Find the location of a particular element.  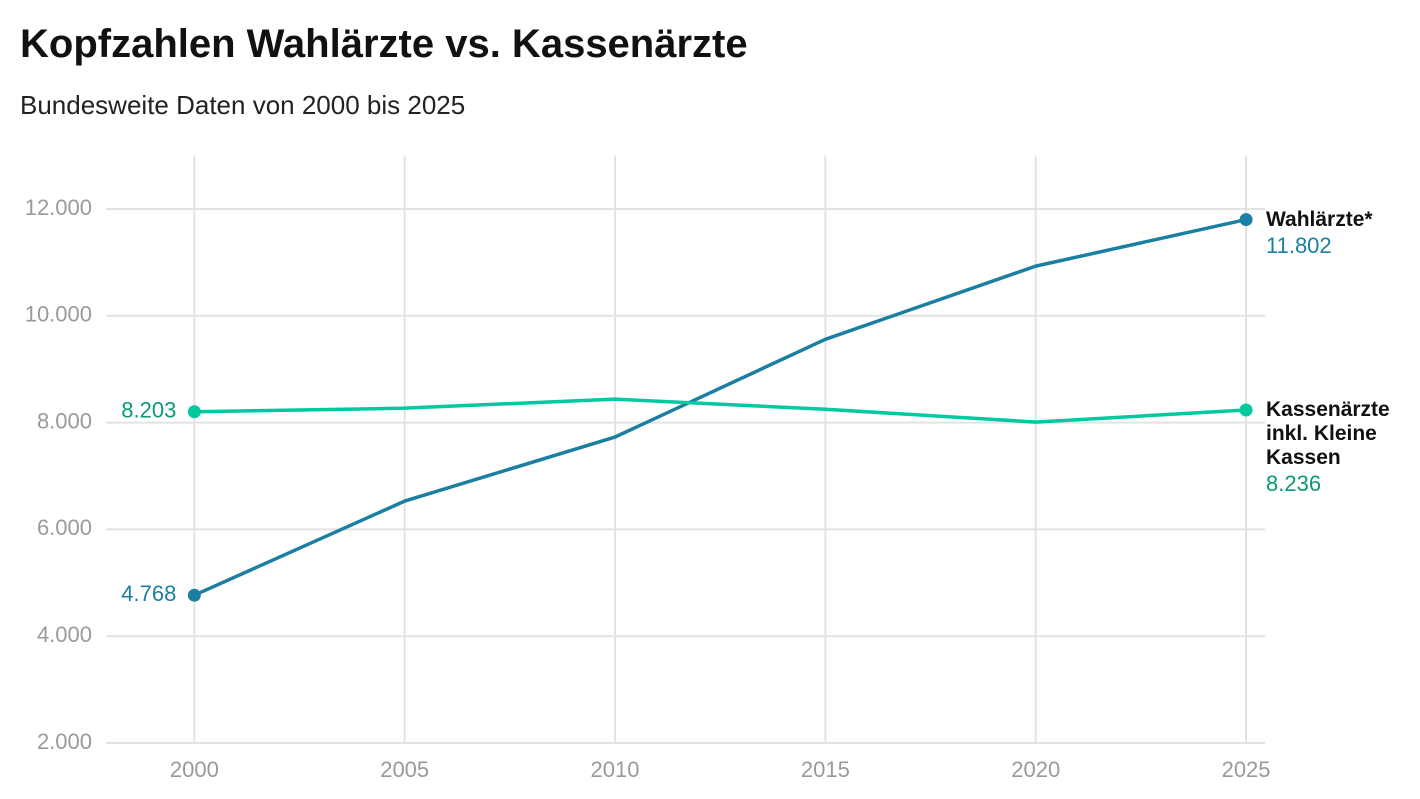

y-tick-label: 2.000 is located at coordinates (64, 741).